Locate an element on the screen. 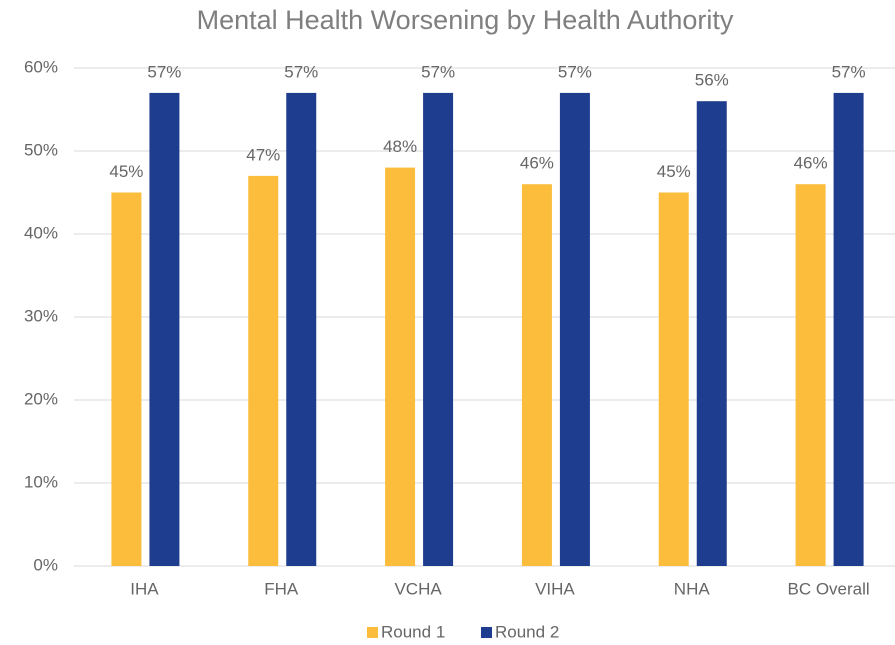 This screenshot has height=645, width=895. x-tick-label: NHA is located at coordinates (692, 588).